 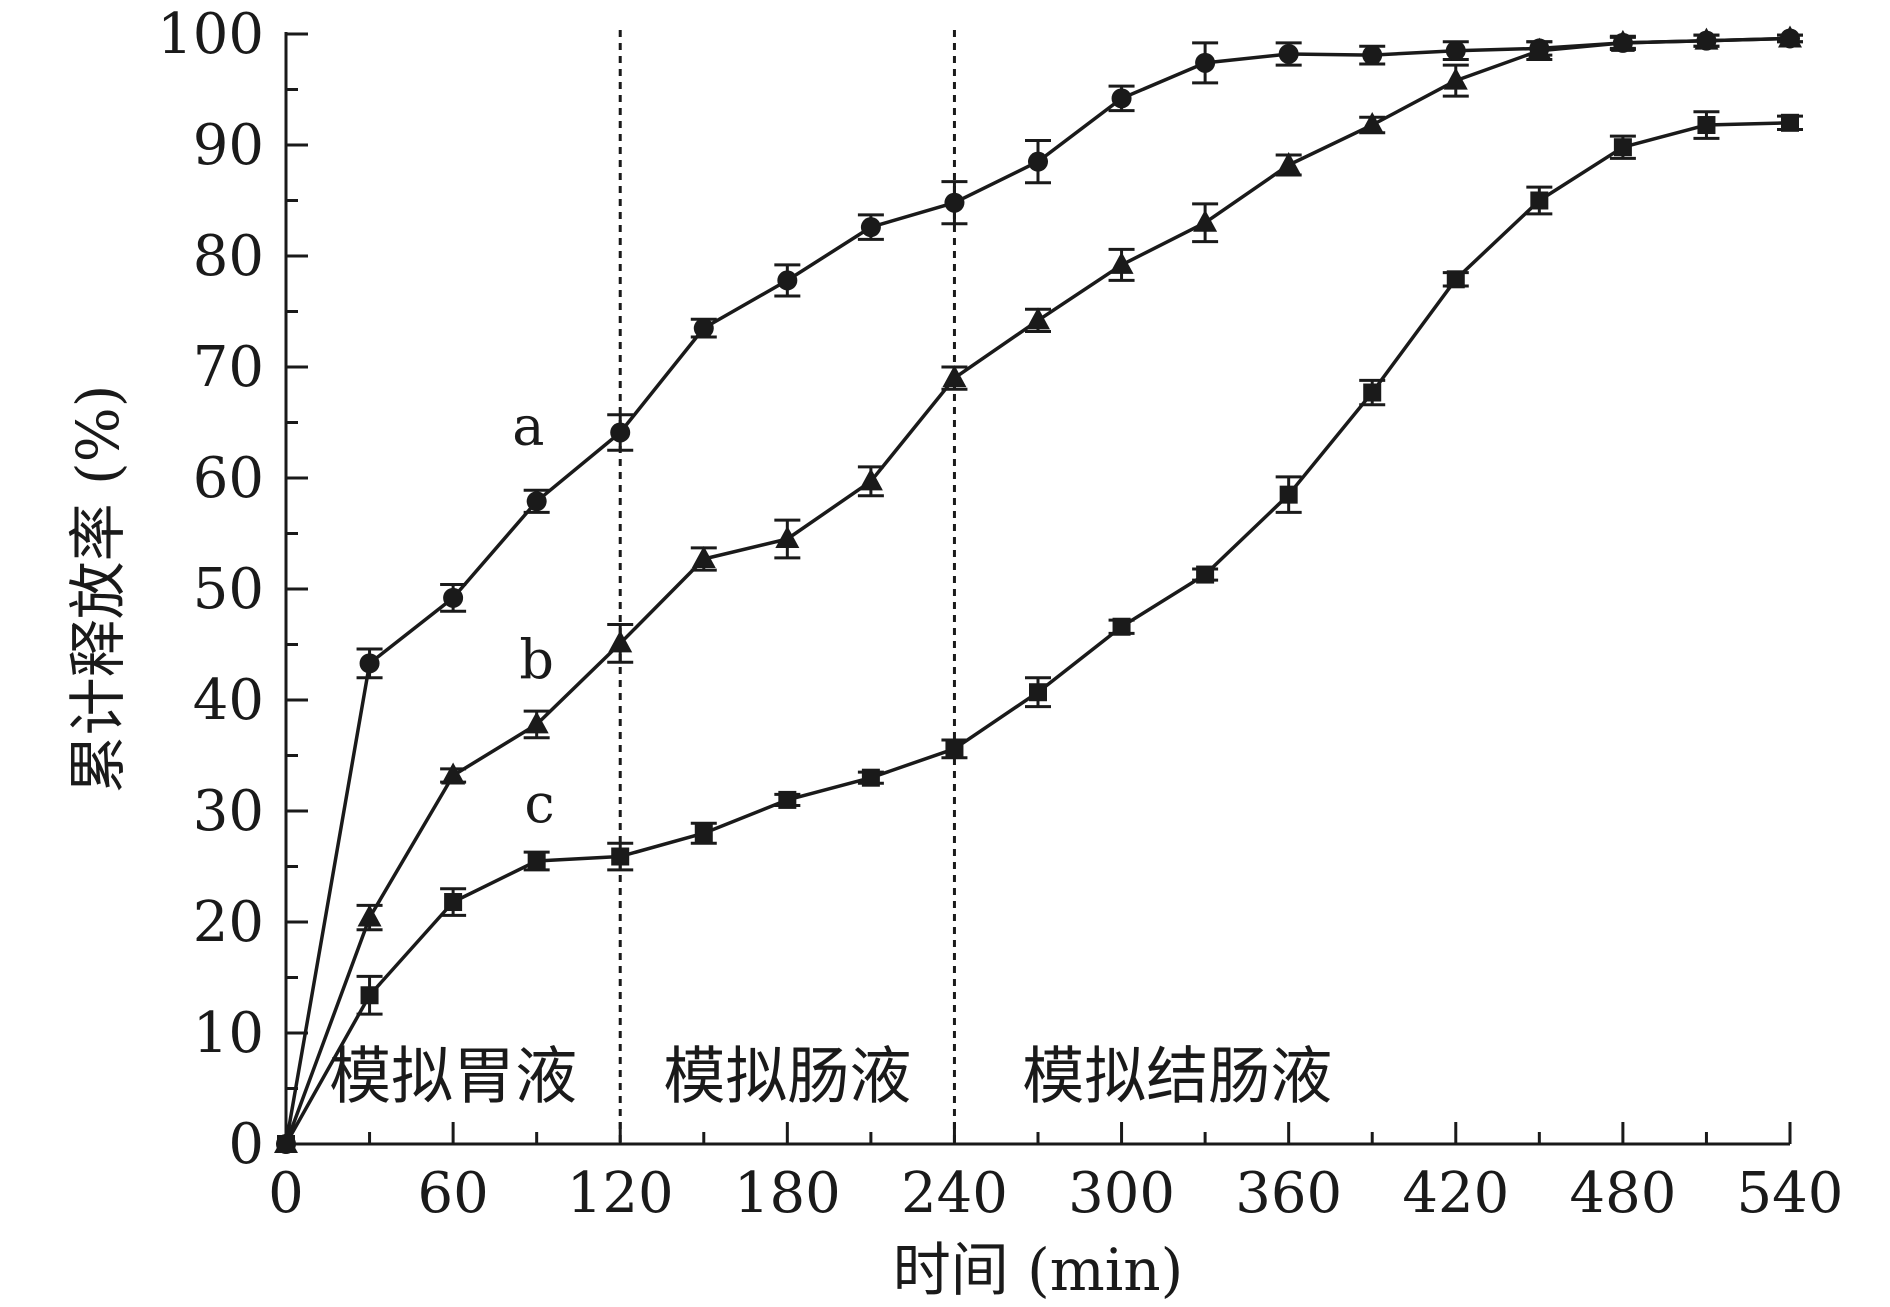 I want to click on y-tick-label: 10, so click(x=228, y=1033).